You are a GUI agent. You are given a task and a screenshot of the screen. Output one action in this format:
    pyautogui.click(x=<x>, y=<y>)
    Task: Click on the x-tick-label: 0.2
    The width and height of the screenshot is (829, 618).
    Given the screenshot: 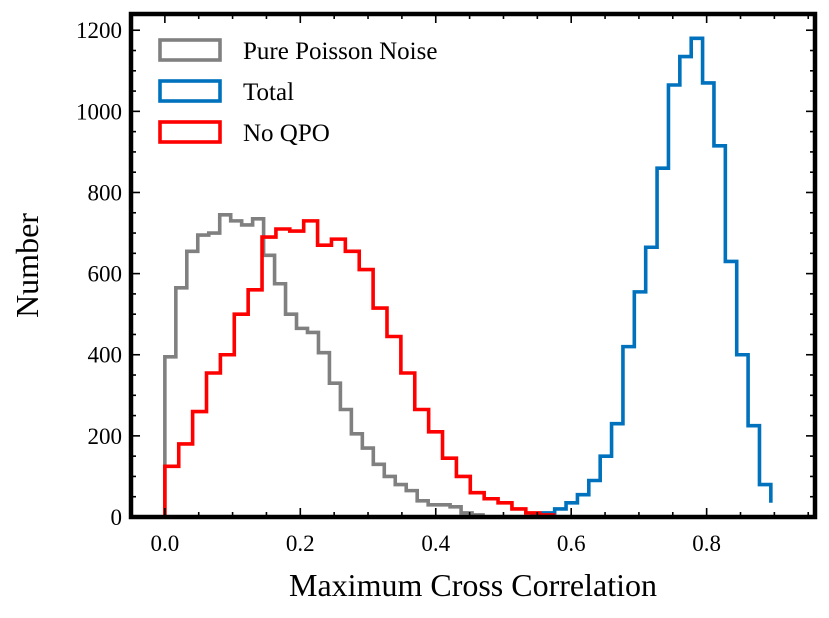 What is the action you would take?
    pyautogui.click(x=300, y=543)
    